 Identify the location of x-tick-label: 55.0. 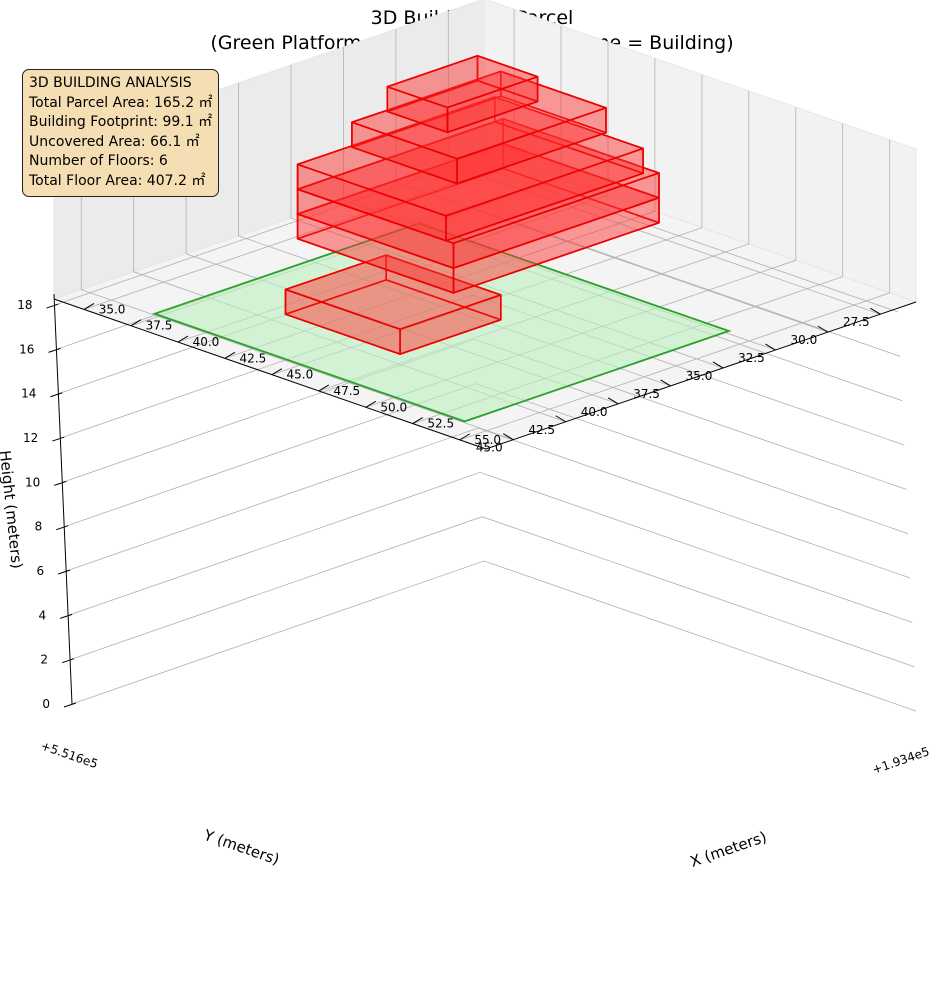
(487, 440).